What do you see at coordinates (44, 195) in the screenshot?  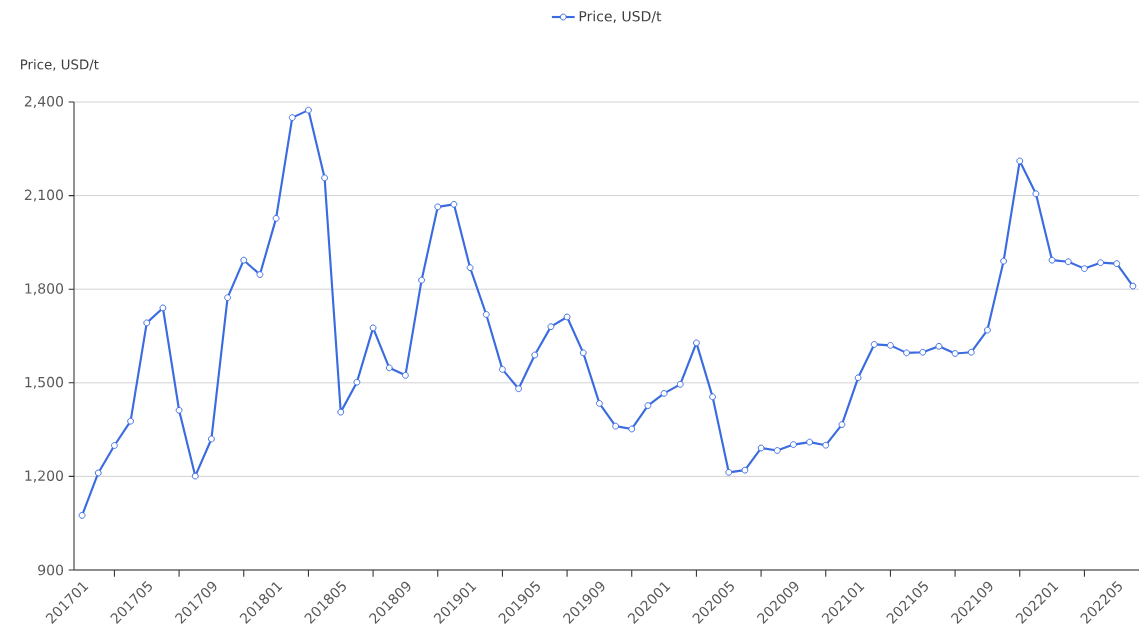 I see `y-tick-label: 2,100` at bounding box center [44, 195].